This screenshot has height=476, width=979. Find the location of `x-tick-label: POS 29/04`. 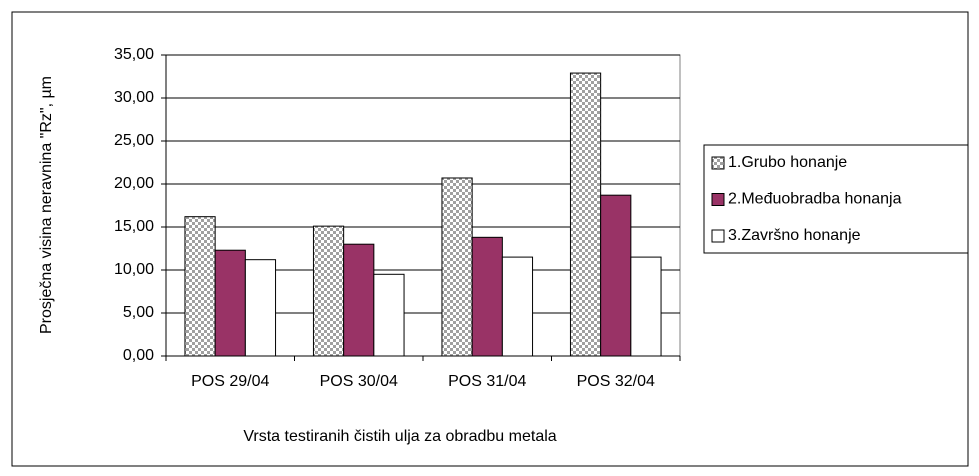

x-tick-label: POS 29/04 is located at coordinates (230, 381).